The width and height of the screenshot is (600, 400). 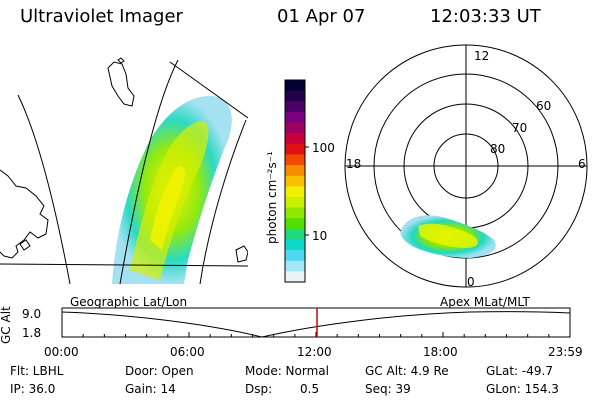 I want to click on status-mode: Mode: Normal, so click(x=287, y=371).